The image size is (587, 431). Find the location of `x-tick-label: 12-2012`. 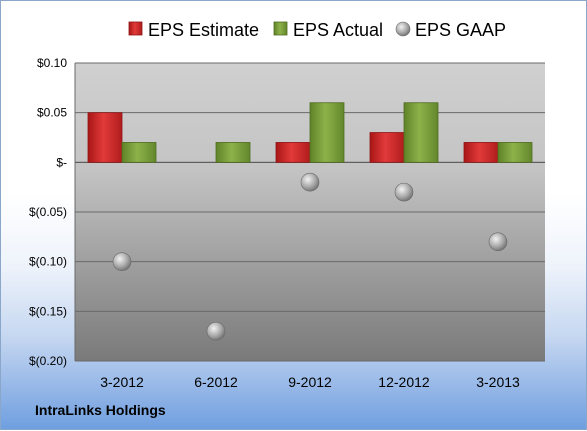

x-tick-label: 12-2012 is located at coordinates (404, 382).